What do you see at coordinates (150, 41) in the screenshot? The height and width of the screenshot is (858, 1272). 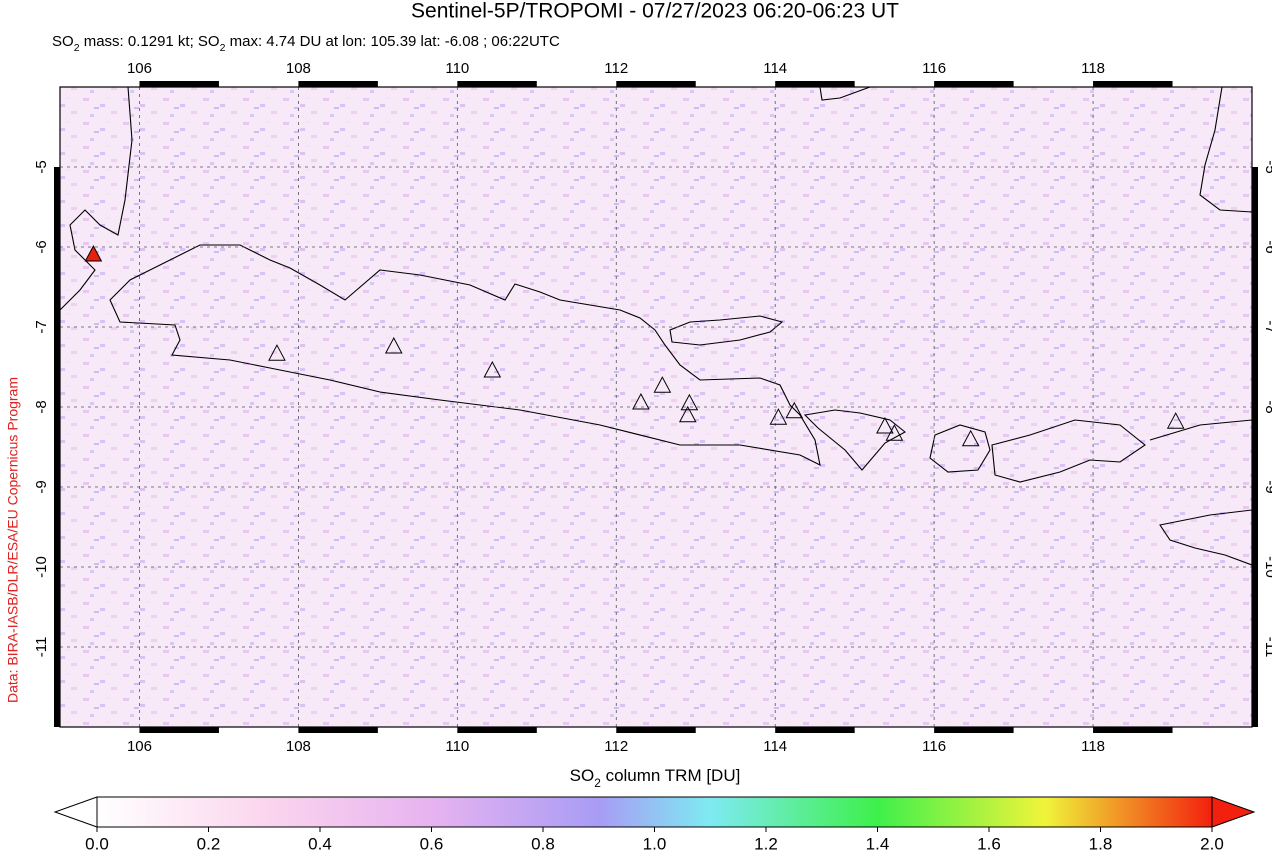 I see `text-part: mass: 0.1291 kt; SO` at bounding box center [150, 41].